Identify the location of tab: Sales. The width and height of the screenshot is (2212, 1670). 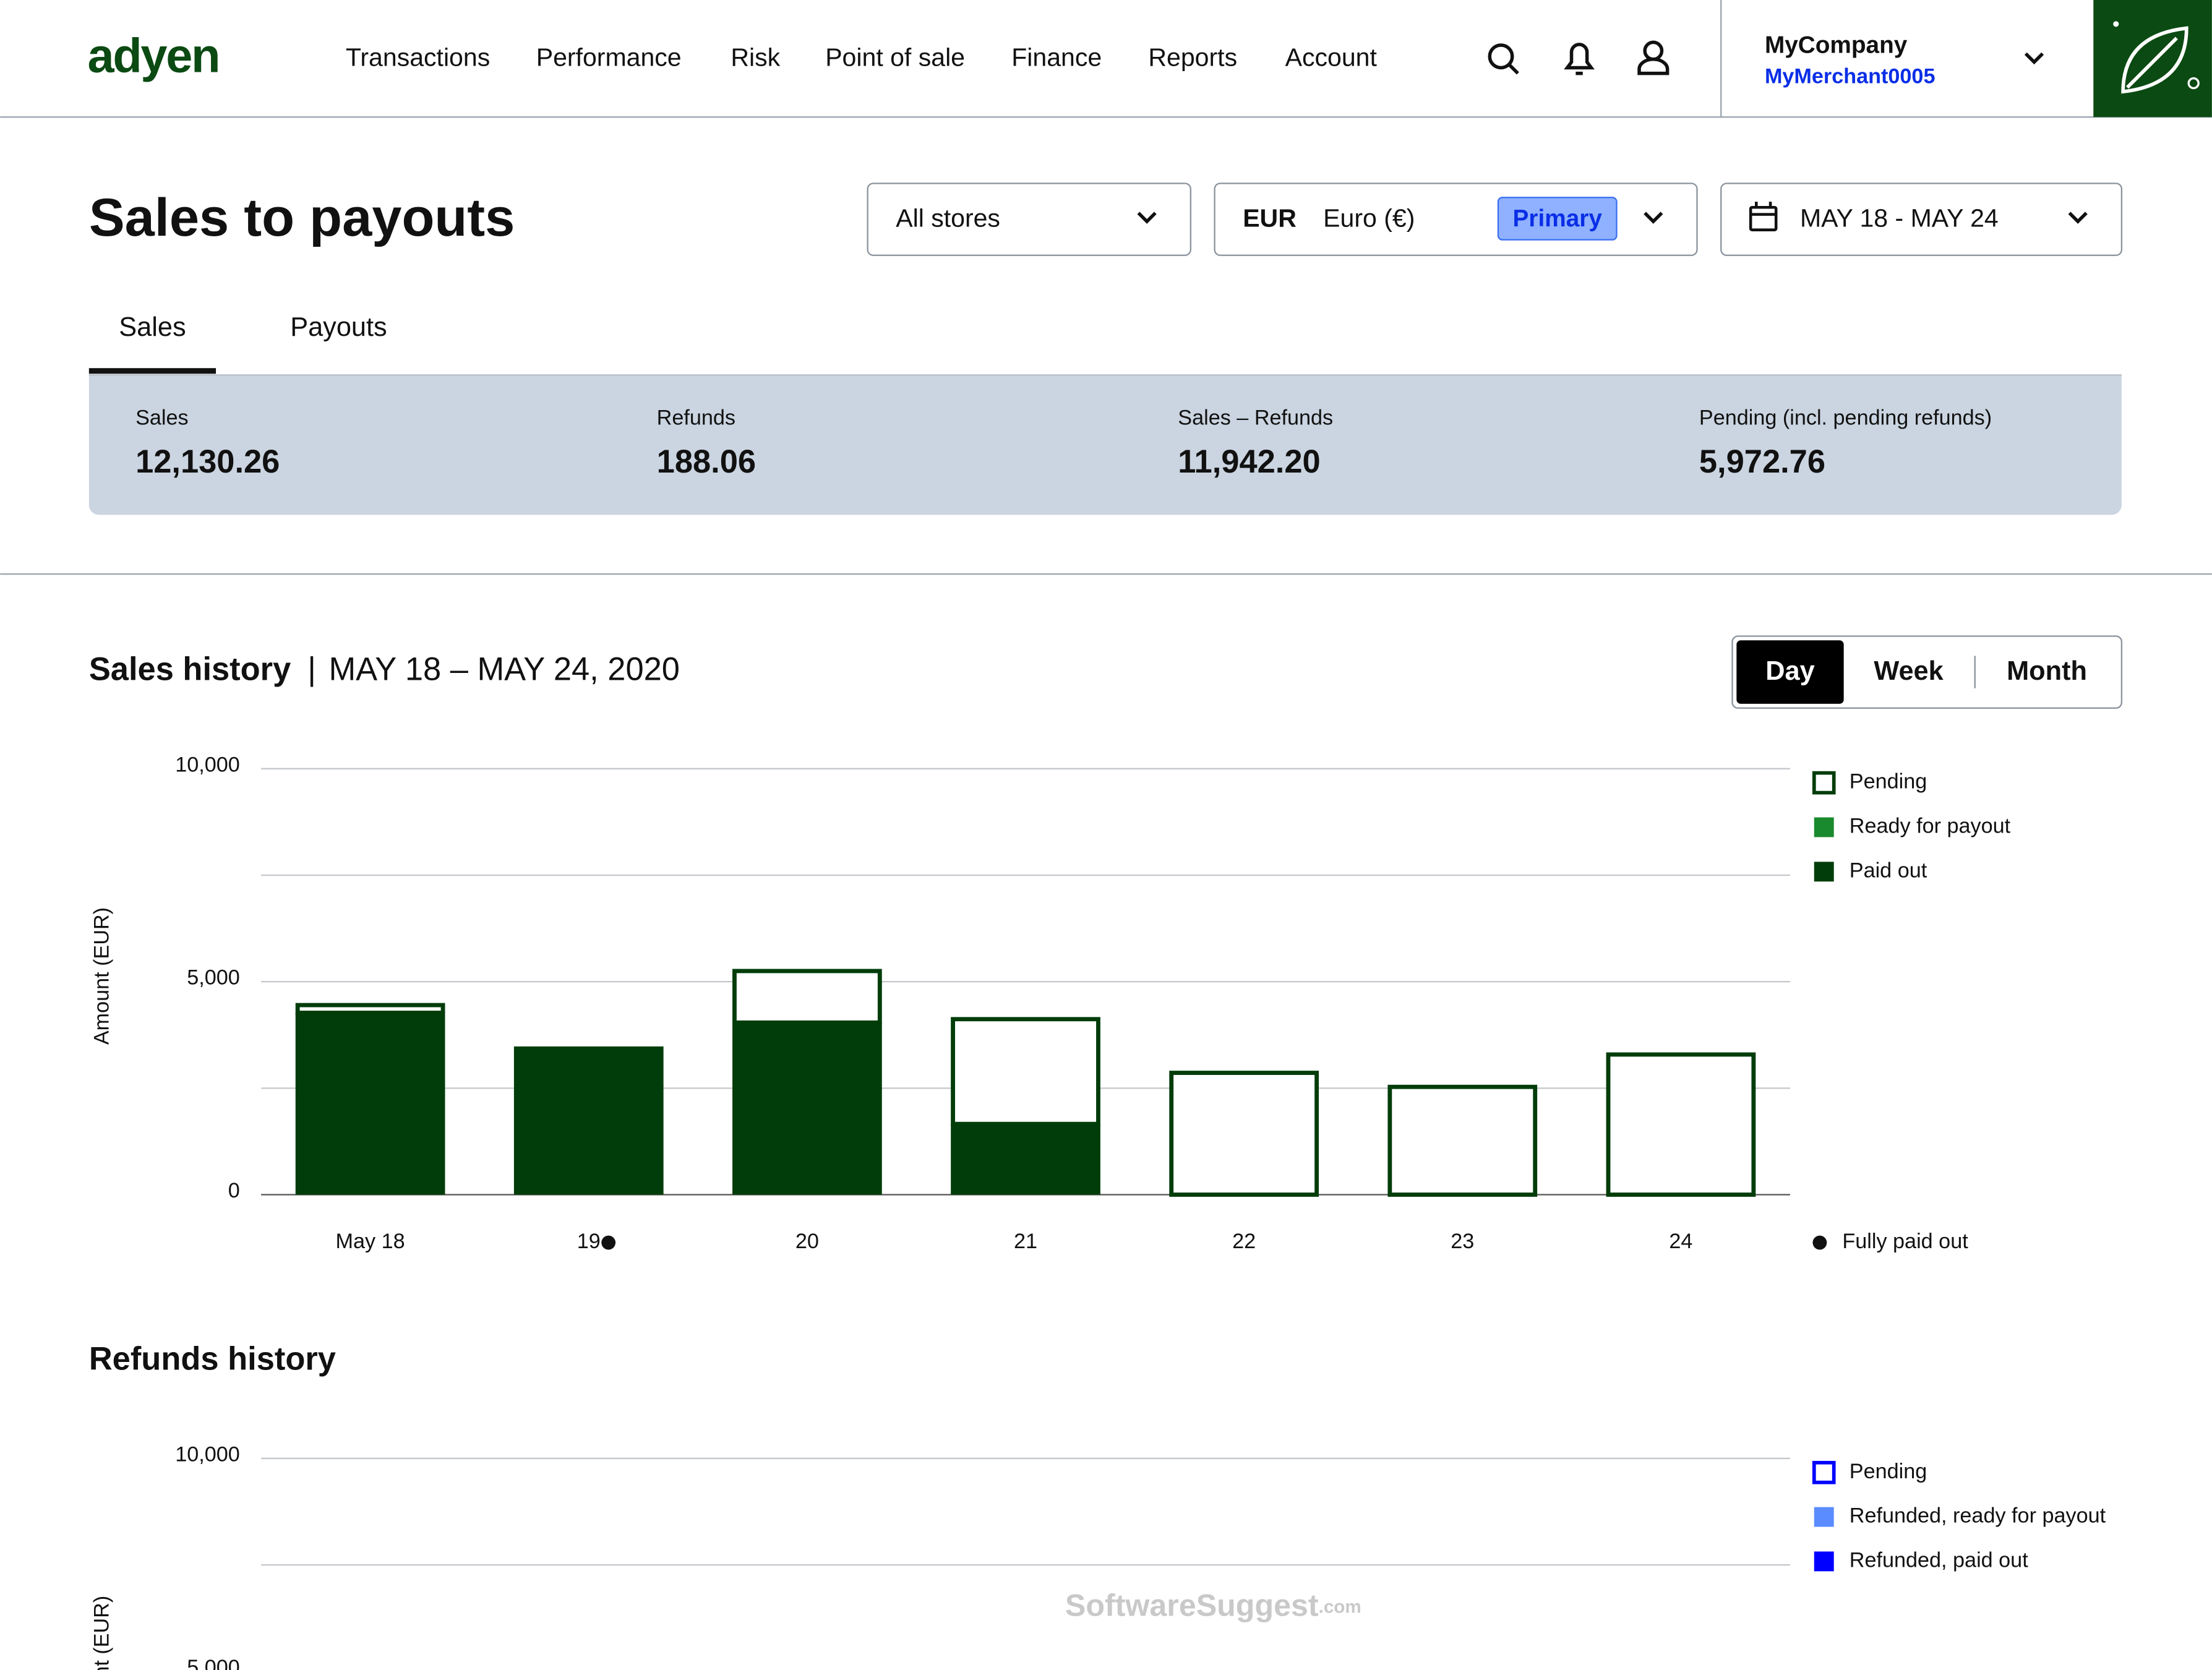
(152, 327).